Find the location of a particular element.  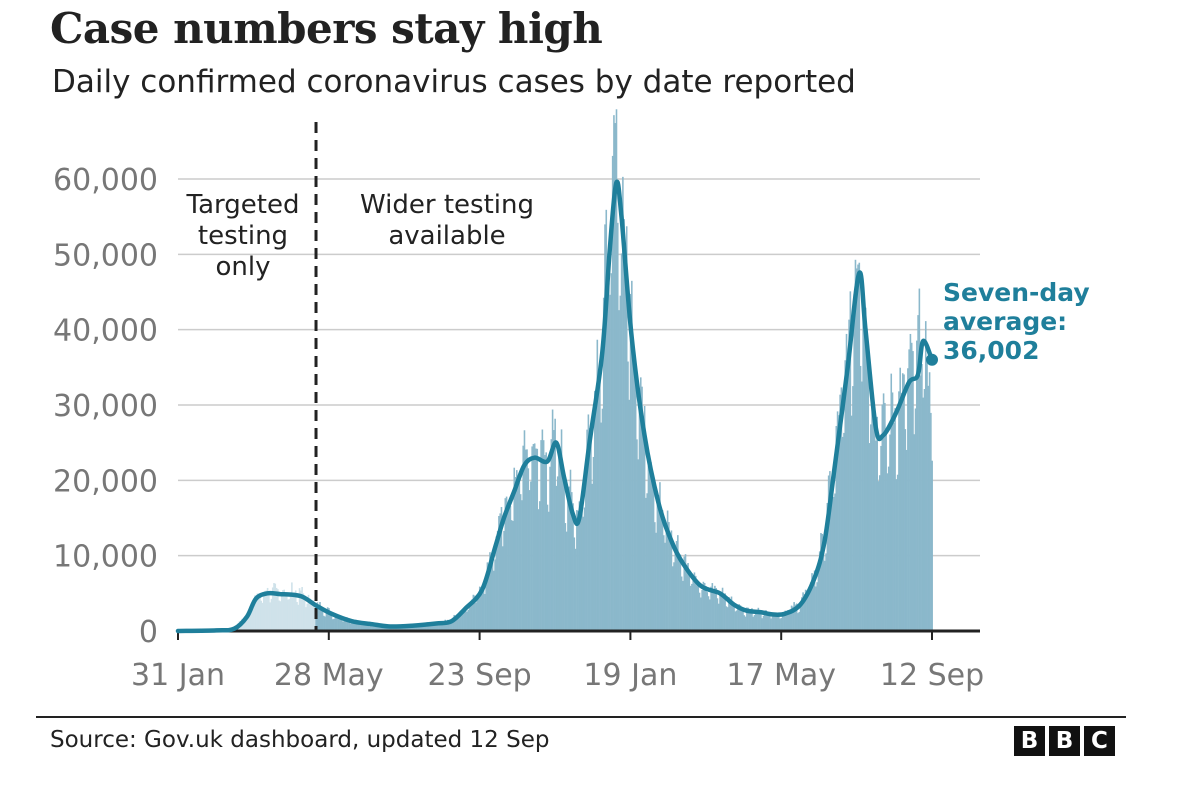

x-tick-label: 12 Sep is located at coordinates (932, 675).